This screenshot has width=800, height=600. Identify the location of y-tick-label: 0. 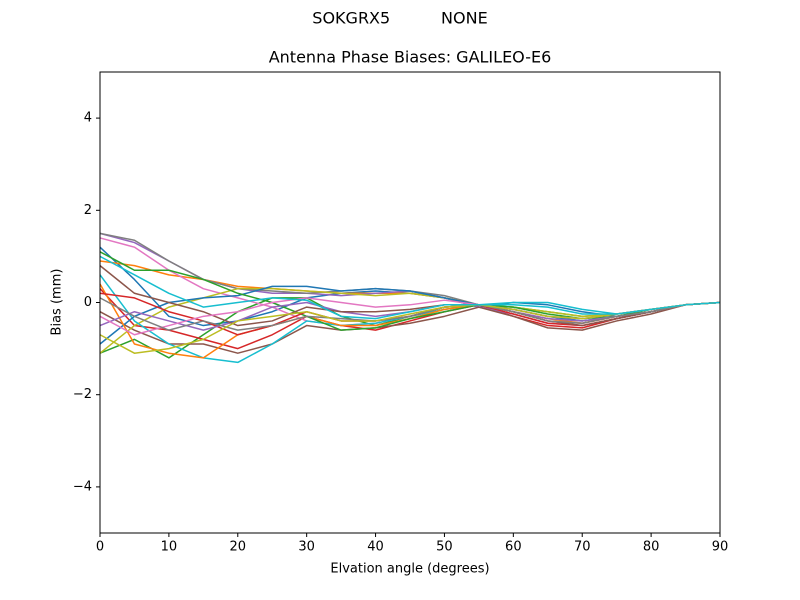
(88, 302).